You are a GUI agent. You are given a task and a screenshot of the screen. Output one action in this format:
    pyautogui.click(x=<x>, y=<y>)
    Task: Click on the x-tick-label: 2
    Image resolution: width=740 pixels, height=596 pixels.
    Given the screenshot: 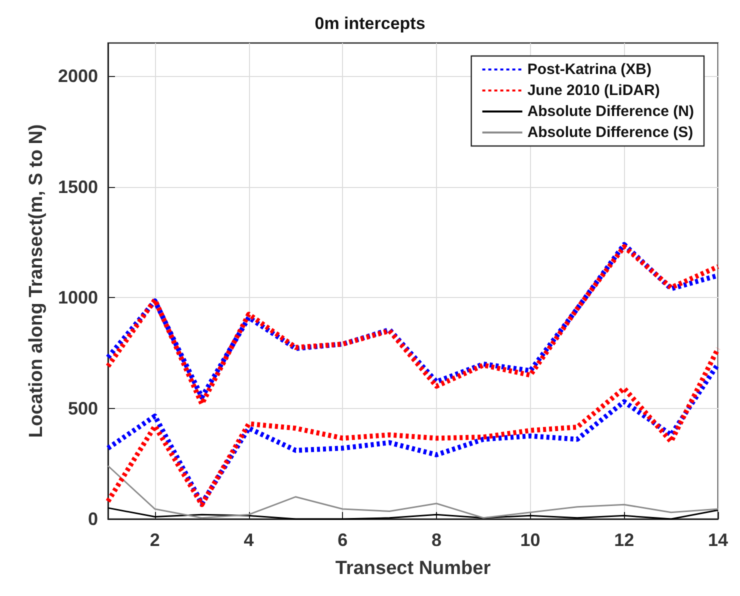 What is the action you would take?
    pyautogui.click(x=155, y=540)
    